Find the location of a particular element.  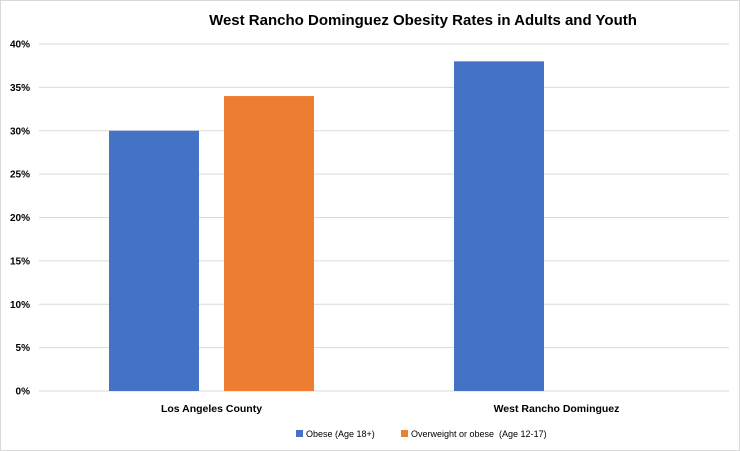

x-axis-category-labels: Los Angeles County West Rancho Dominguez is located at coordinates (390, 409).